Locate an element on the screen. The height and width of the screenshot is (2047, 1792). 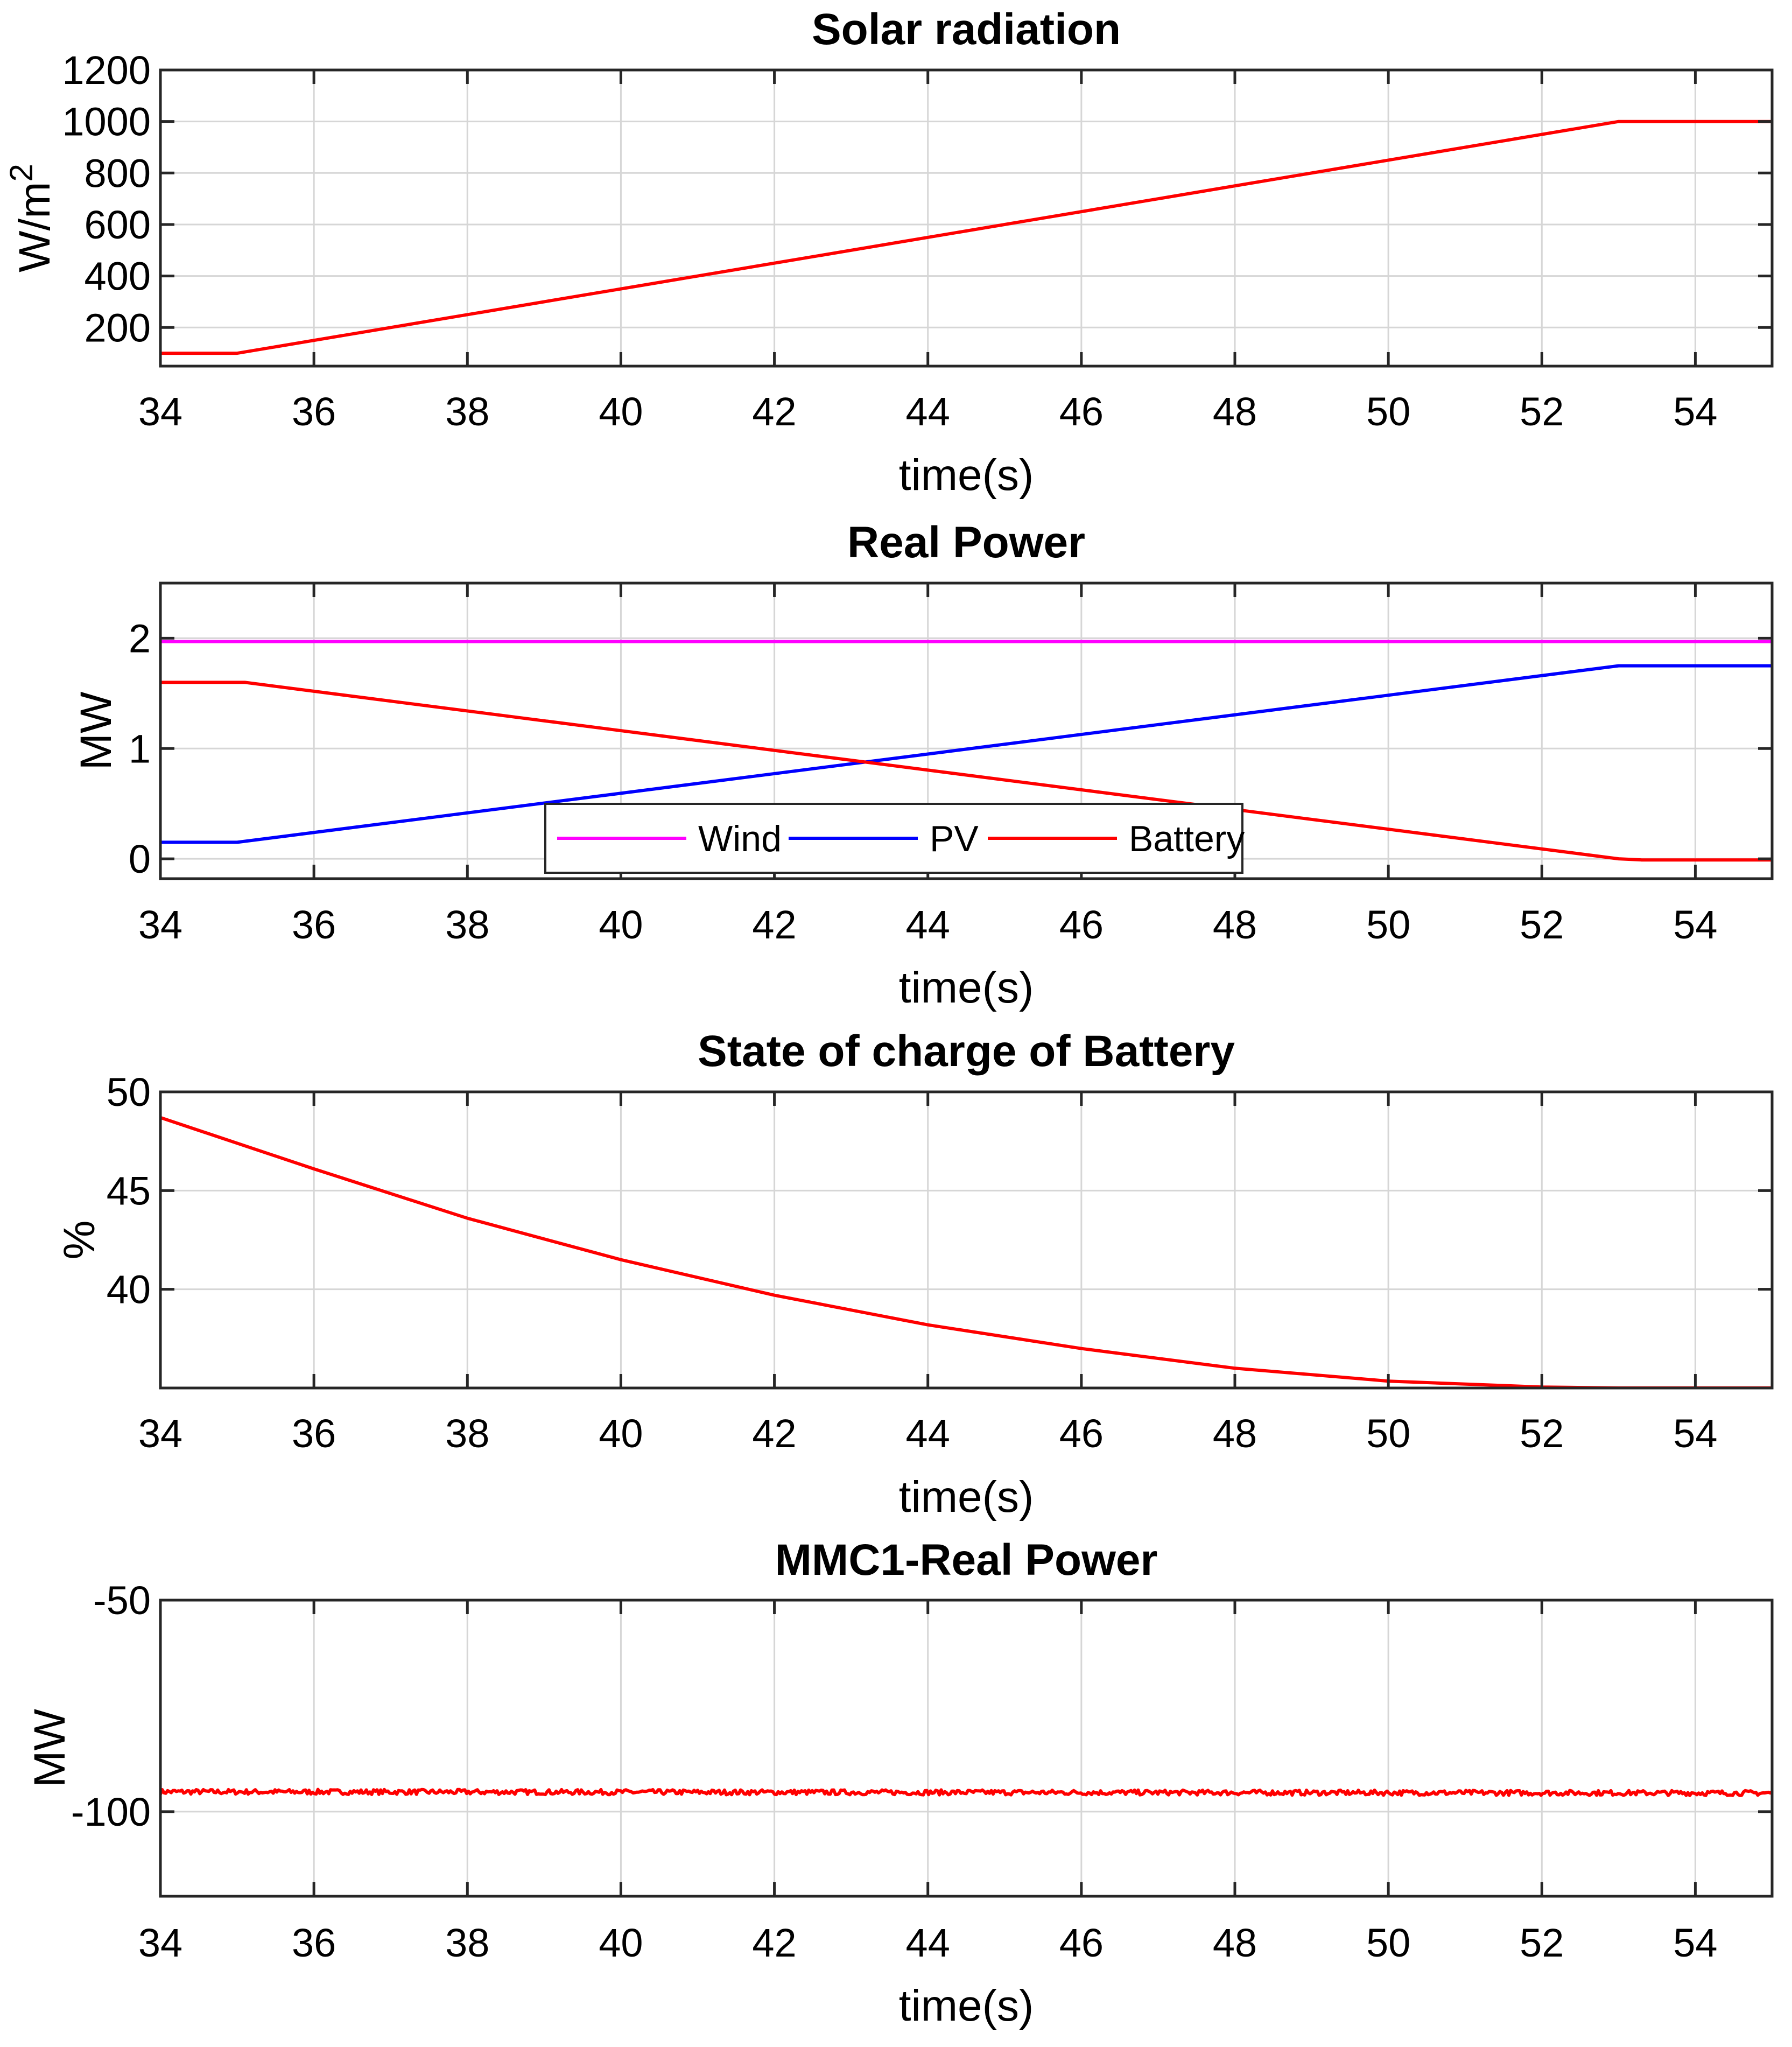
series-line-mmc1 is located at coordinates (966, 1792).